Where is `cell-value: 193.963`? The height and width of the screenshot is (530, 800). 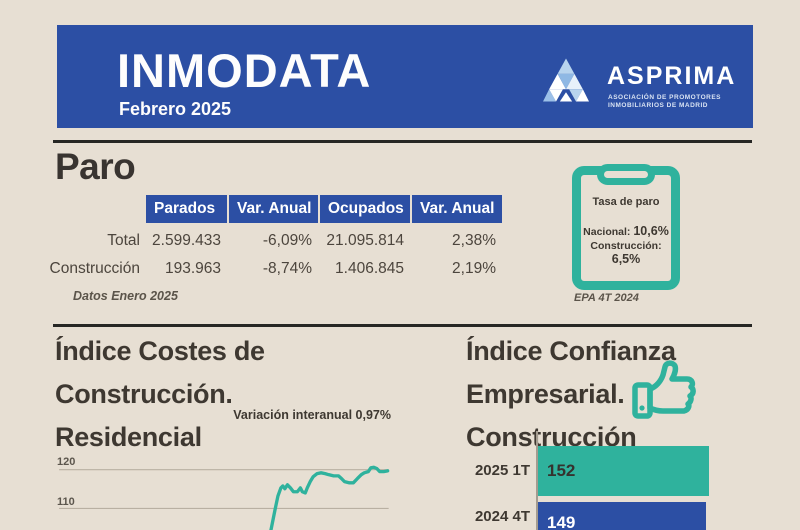
cell-value: 193.963 is located at coordinates (192, 268).